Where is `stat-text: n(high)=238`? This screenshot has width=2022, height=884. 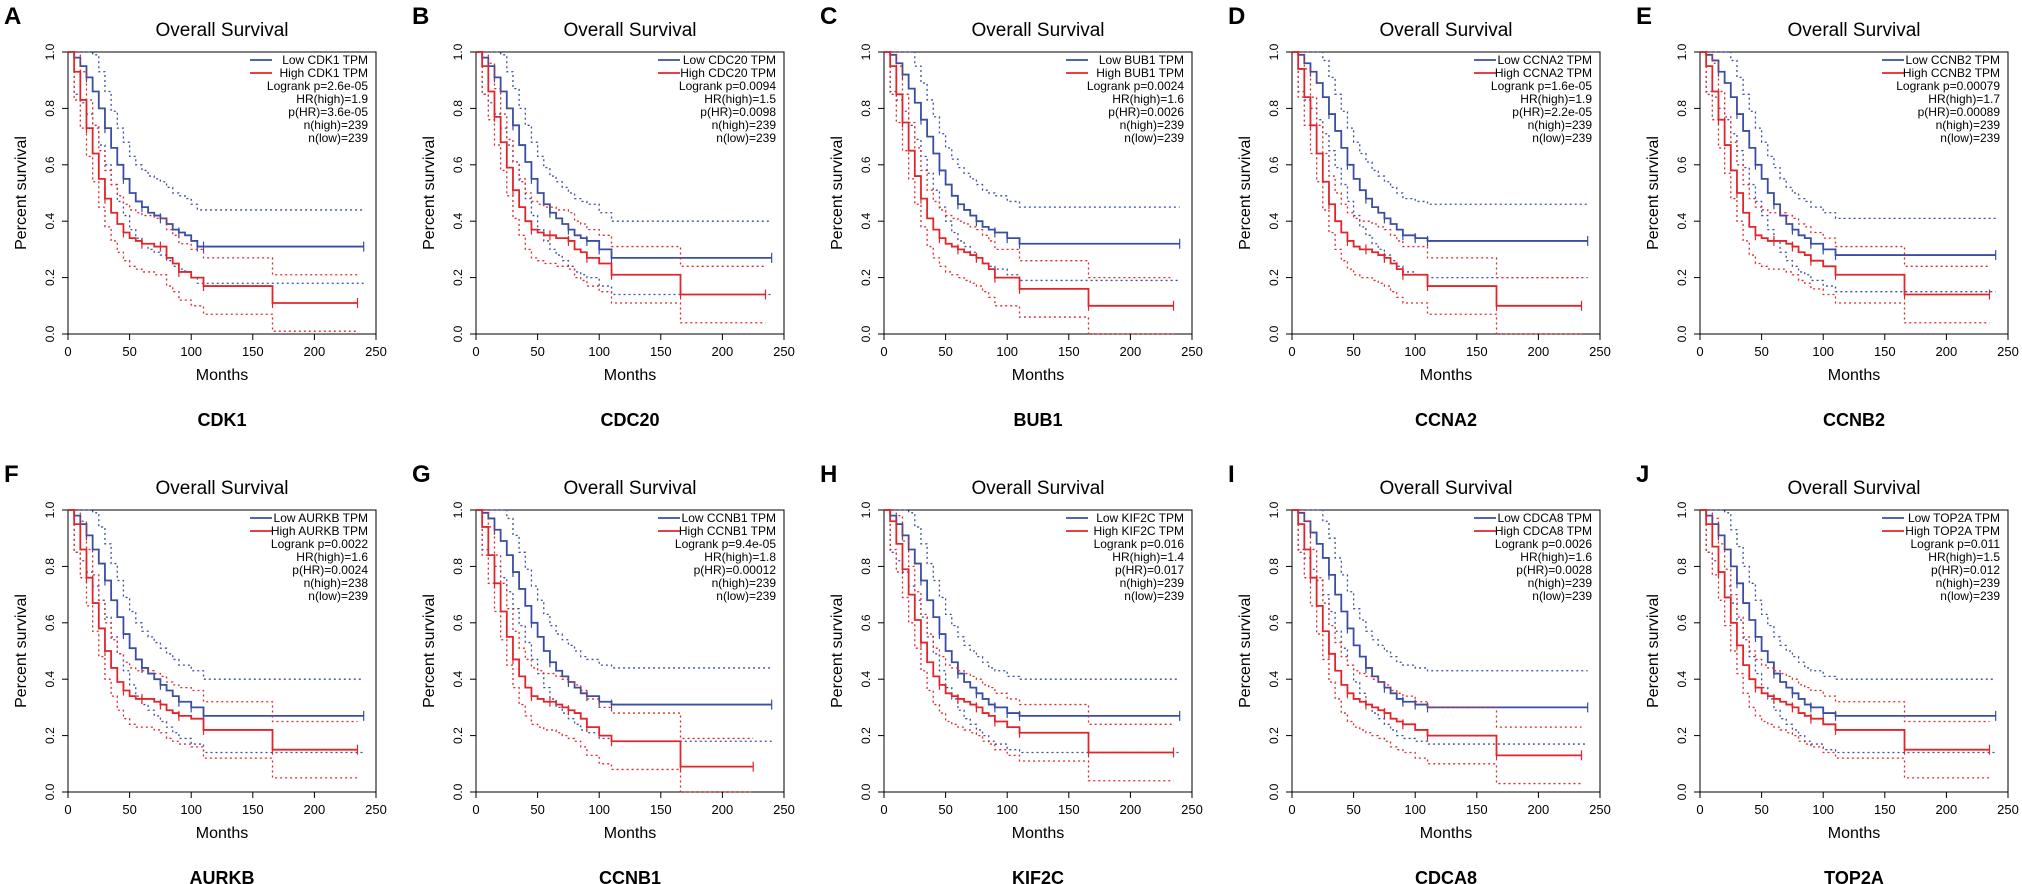 stat-text: n(high)=238 is located at coordinates (336, 583).